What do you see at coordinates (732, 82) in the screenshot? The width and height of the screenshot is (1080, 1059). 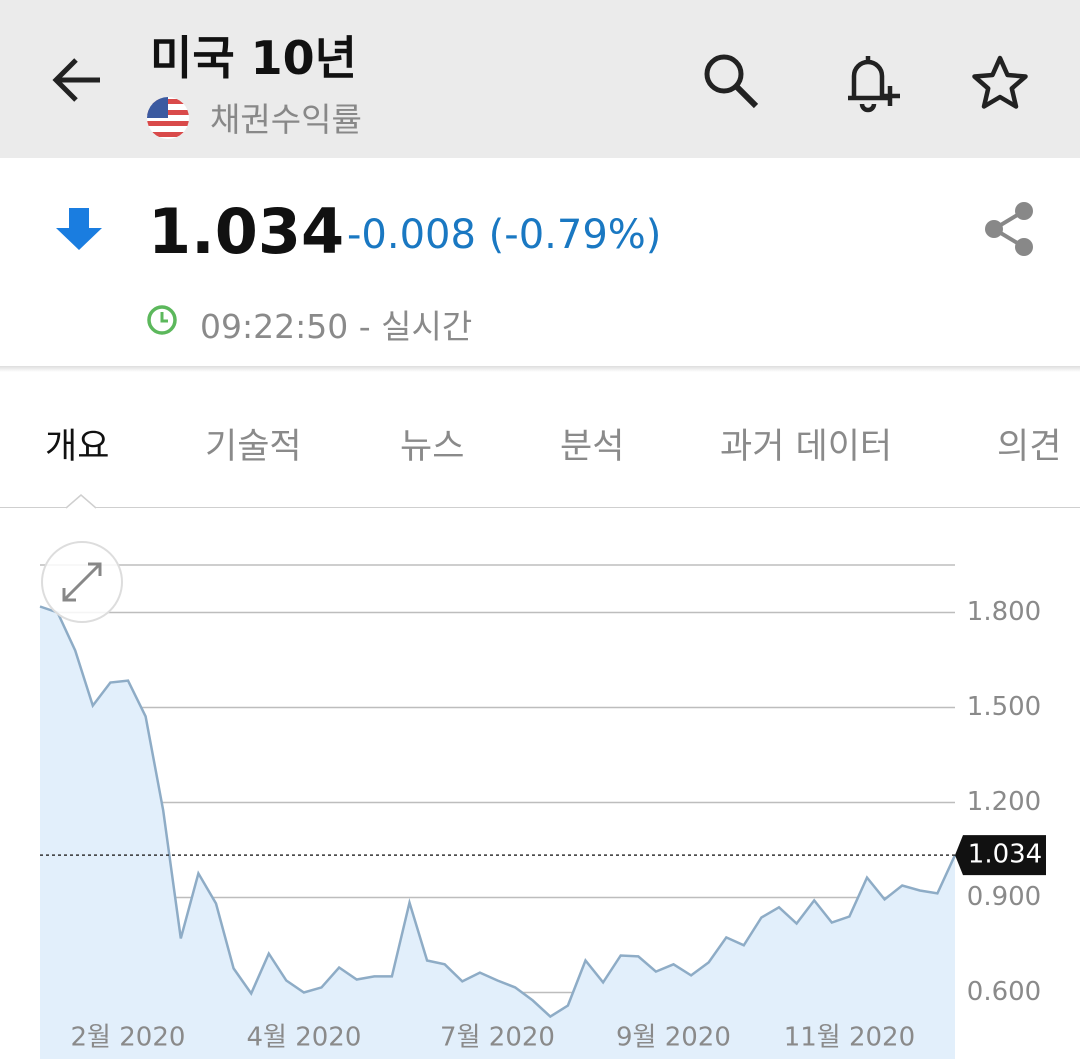 I see `search-button` at bounding box center [732, 82].